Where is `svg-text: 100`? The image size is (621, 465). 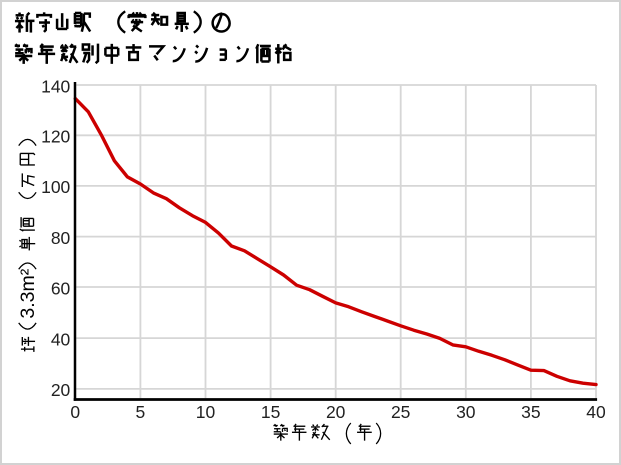
svg-text: 100 is located at coordinates (55, 187).